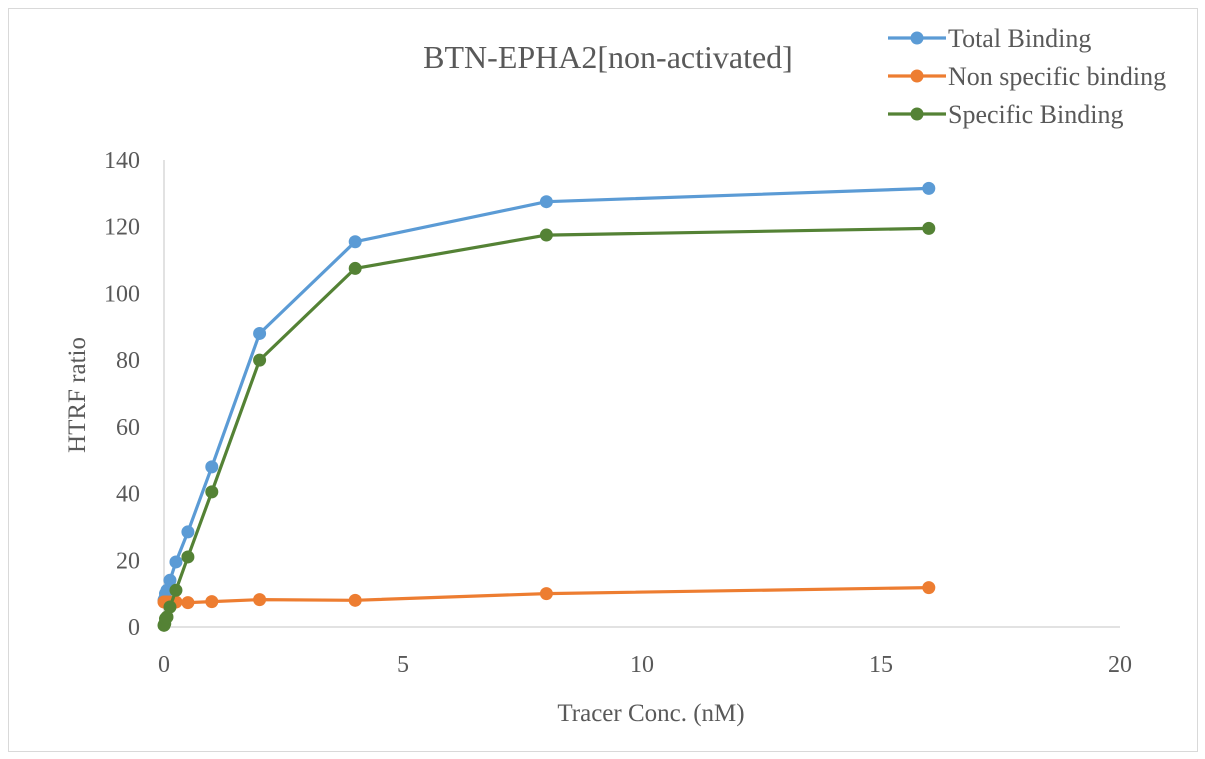 The width and height of the screenshot is (1205, 759). Describe the element at coordinates (77, 395) in the screenshot. I see `y-axis-title: HTRF ratio` at that location.